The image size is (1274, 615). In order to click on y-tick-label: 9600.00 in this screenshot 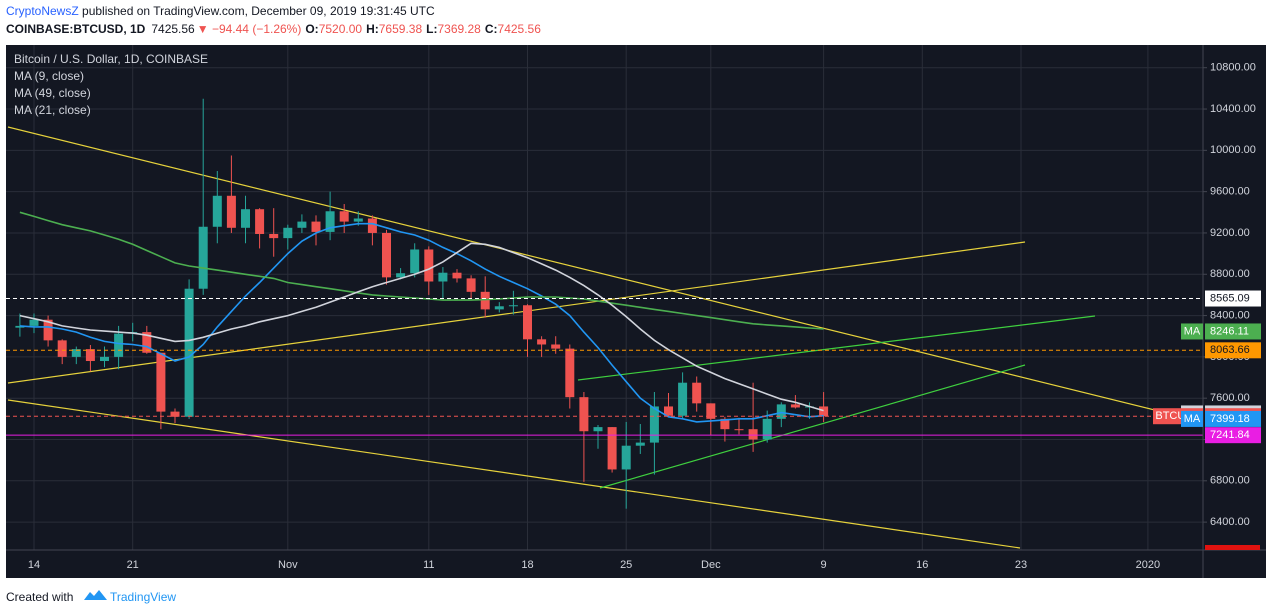, I will do `click(1230, 192)`.